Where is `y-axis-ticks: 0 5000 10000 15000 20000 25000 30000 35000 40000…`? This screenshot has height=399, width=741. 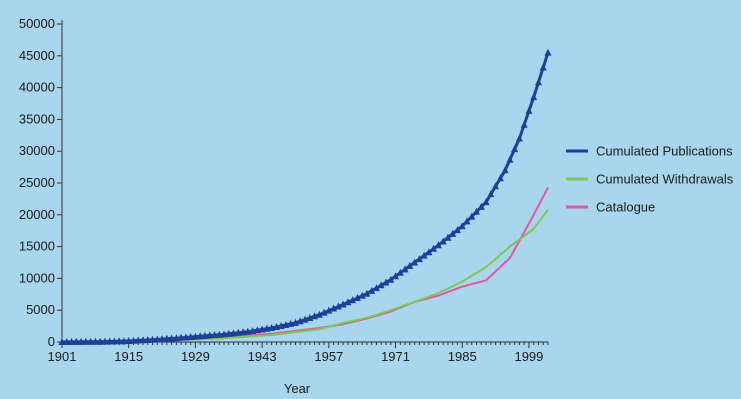
y-axis-ticks: 0 5000 10000 15000 20000 25000 30000 35000 40000… is located at coordinates (40, 182).